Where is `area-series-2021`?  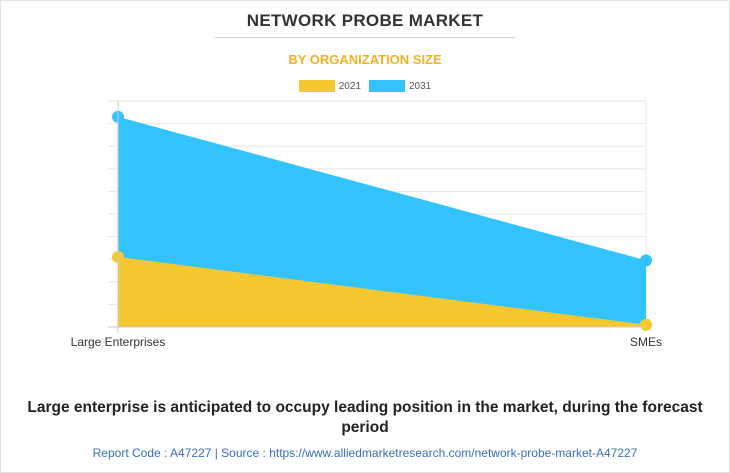 area-series-2021 is located at coordinates (382, 291).